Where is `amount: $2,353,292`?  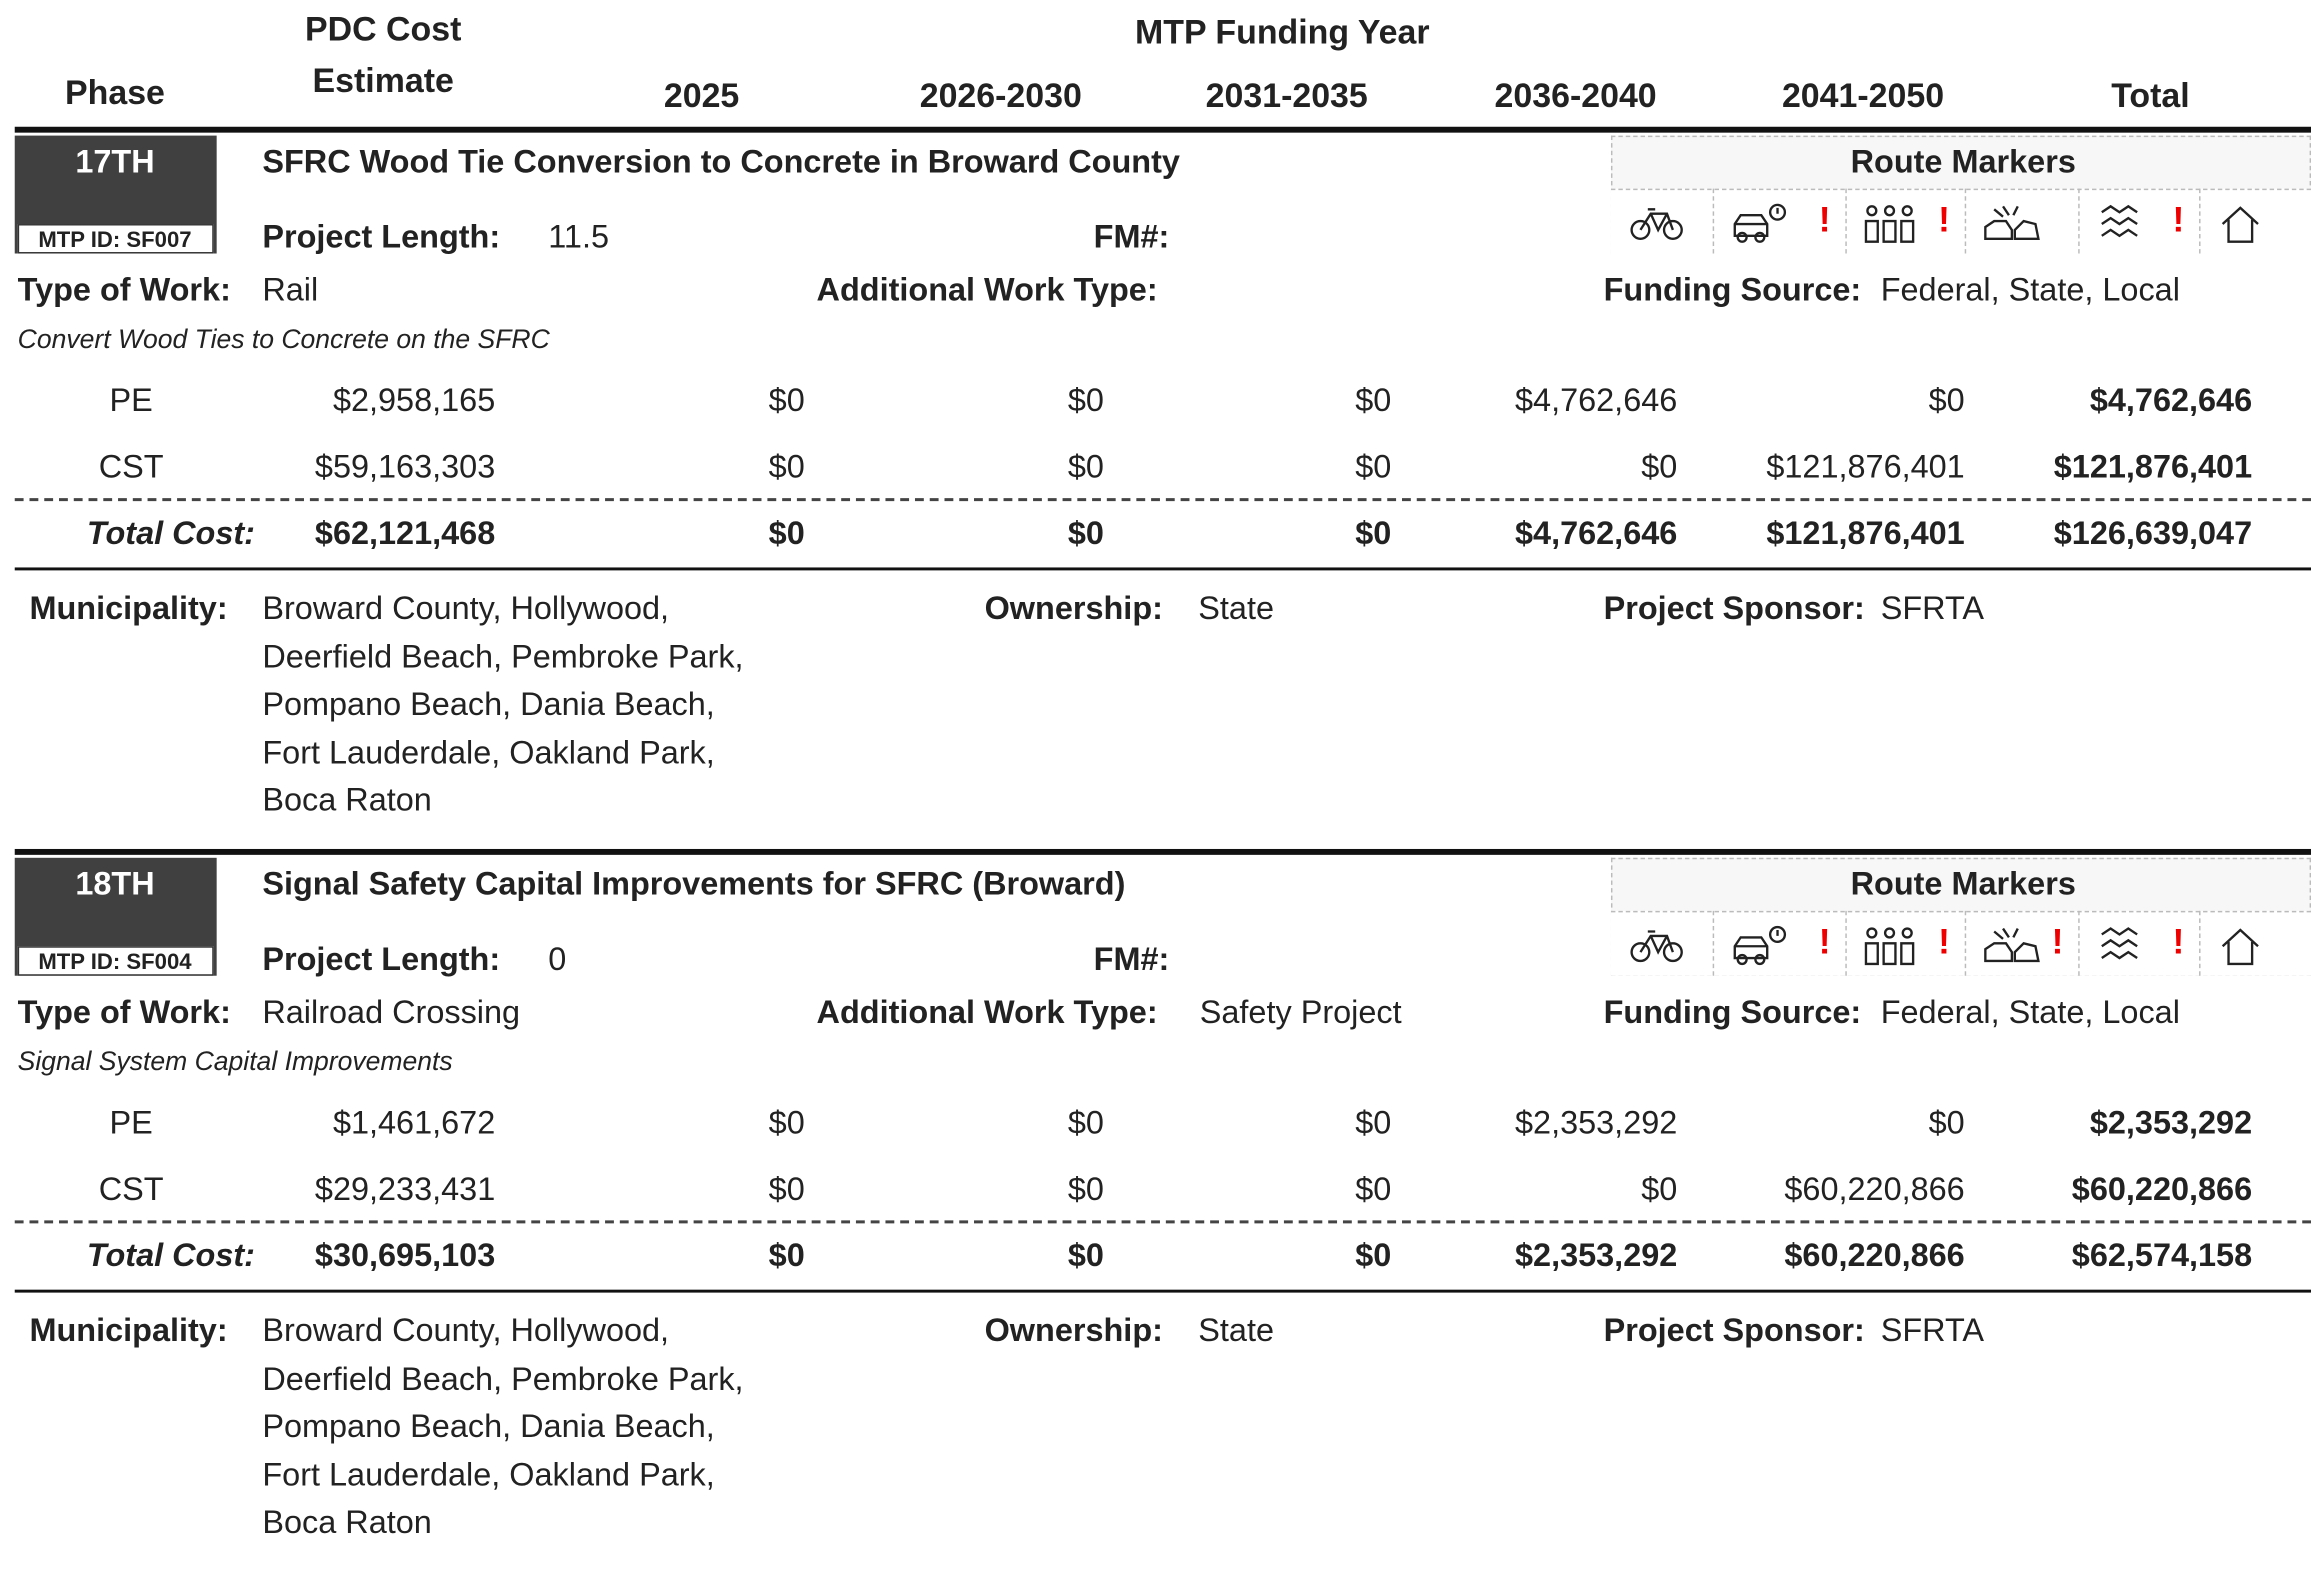
amount: $2,353,292 is located at coordinates (2171, 1122).